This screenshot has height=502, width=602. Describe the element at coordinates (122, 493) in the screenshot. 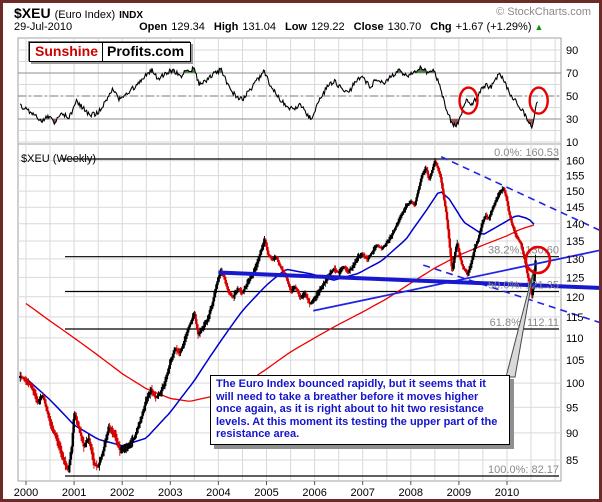

I see `x-axis-label: 2002` at that location.